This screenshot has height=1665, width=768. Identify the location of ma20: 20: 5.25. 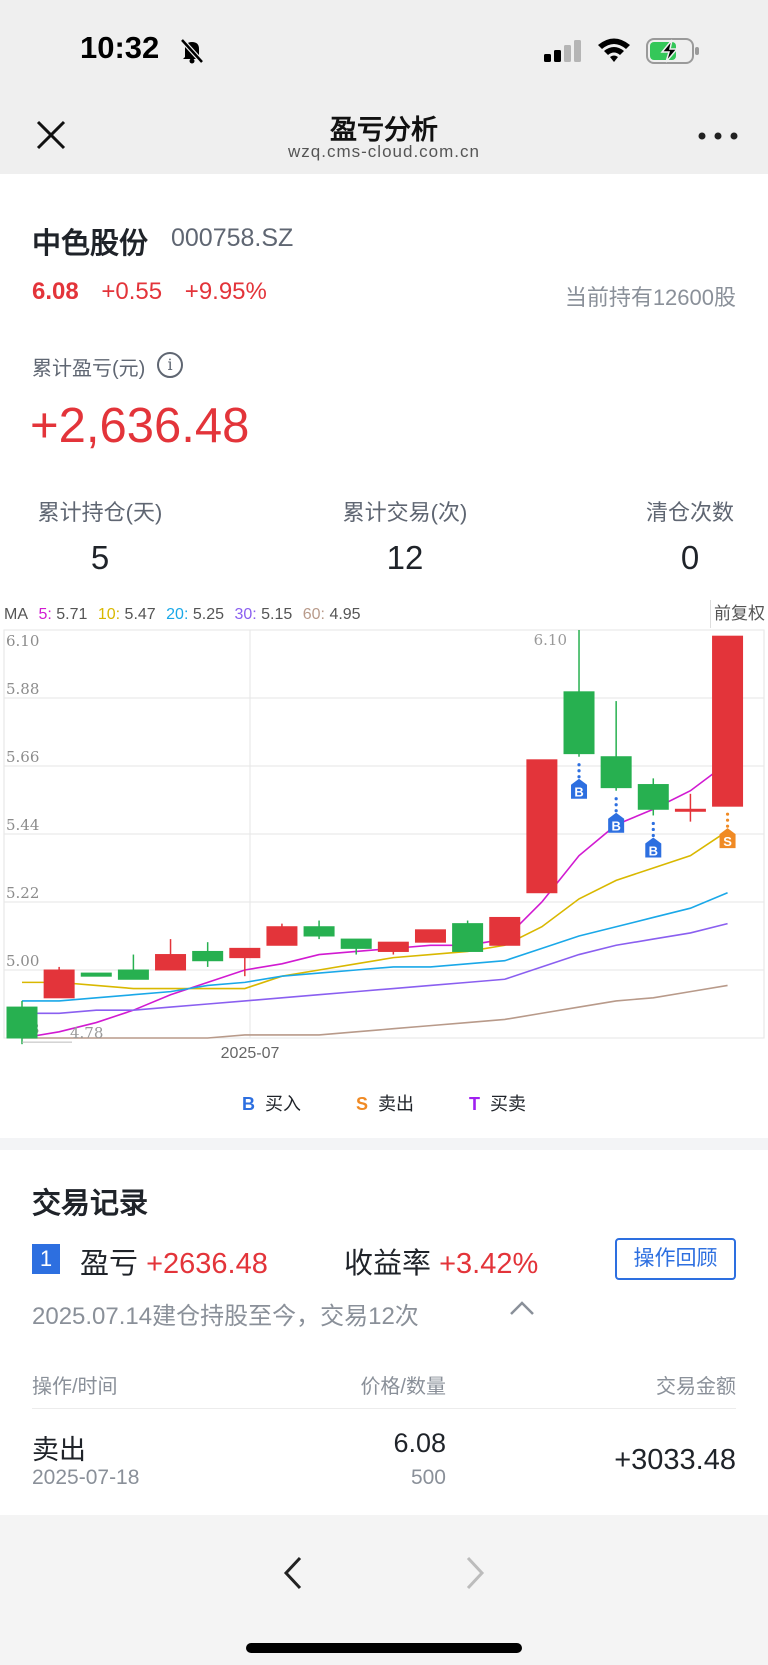
(195, 614).